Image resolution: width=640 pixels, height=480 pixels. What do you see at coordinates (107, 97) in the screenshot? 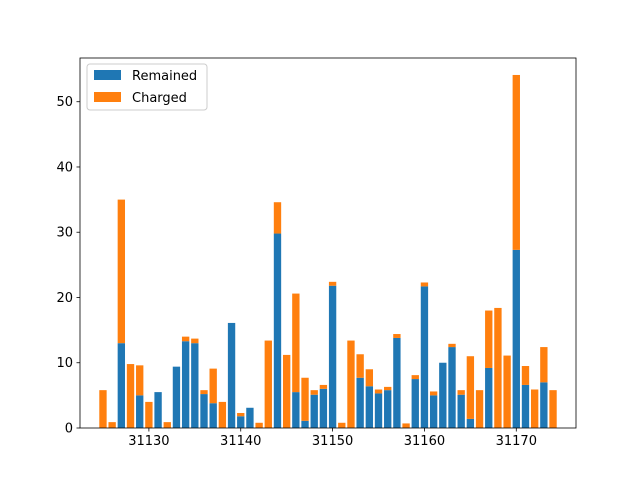
I see `legend-swatch-charged` at bounding box center [107, 97].